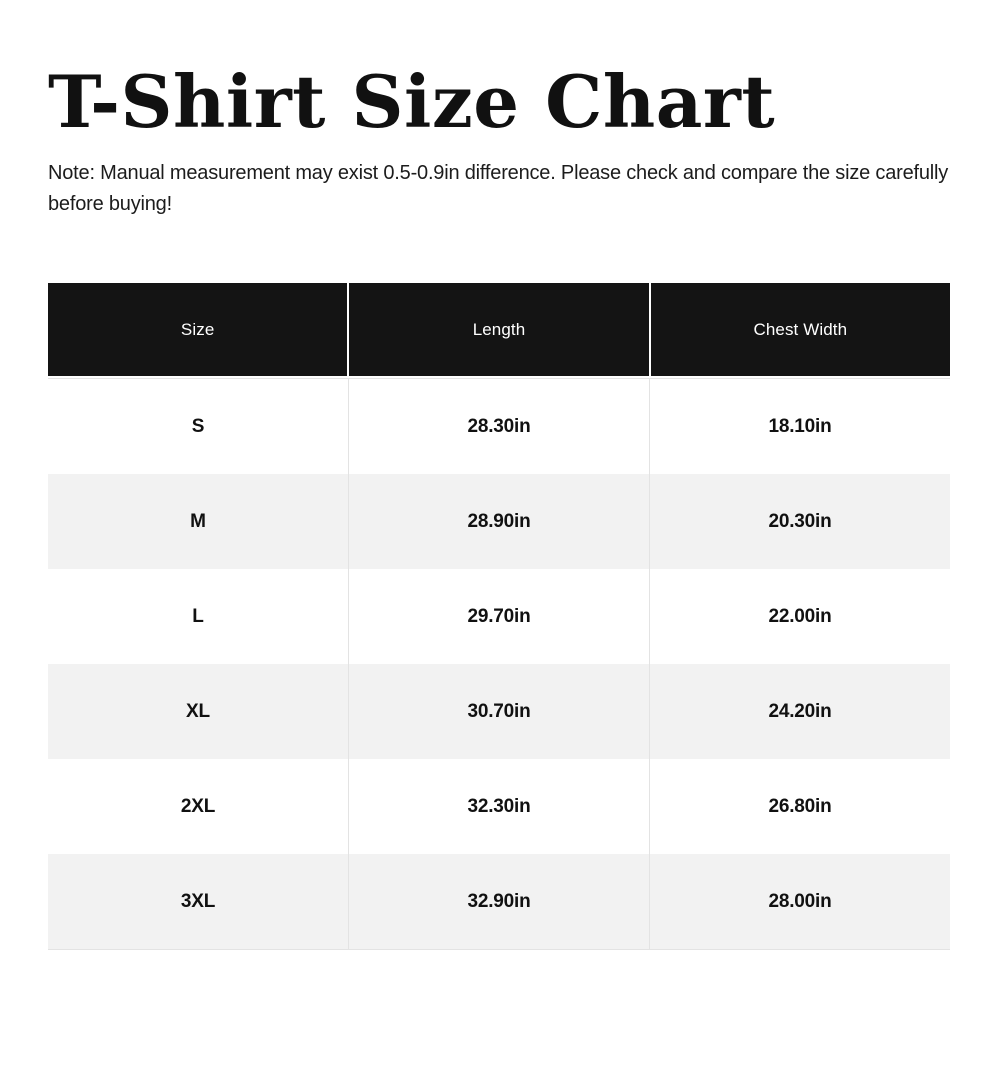 This screenshot has width=1000, height=1066. I want to click on table-row: S 28.30in 18.10in, so click(499, 426).